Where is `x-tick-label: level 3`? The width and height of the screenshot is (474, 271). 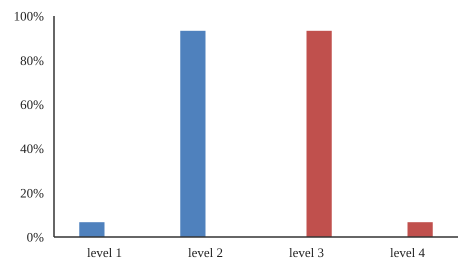
x-tick-label: level 3 is located at coordinates (306, 252).